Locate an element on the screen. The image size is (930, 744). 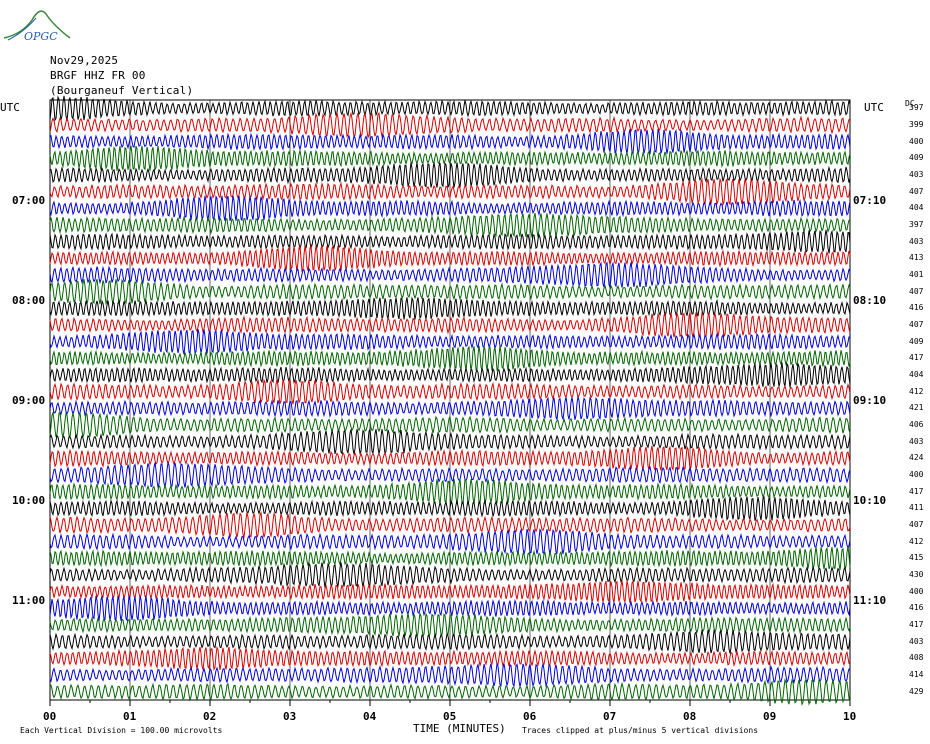
x-tick-label: 00 is located at coordinates (50, 716).